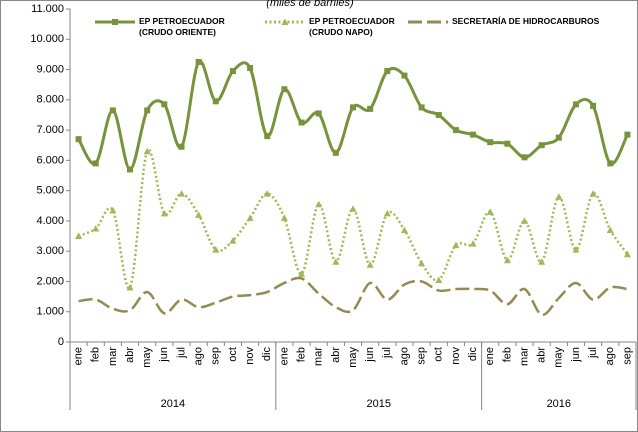  What do you see at coordinates (182, 26) in the screenshot?
I see `legend-label: EP PETROECUADOR (CRUDO ORIENTE)` at bounding box center [182, 26].